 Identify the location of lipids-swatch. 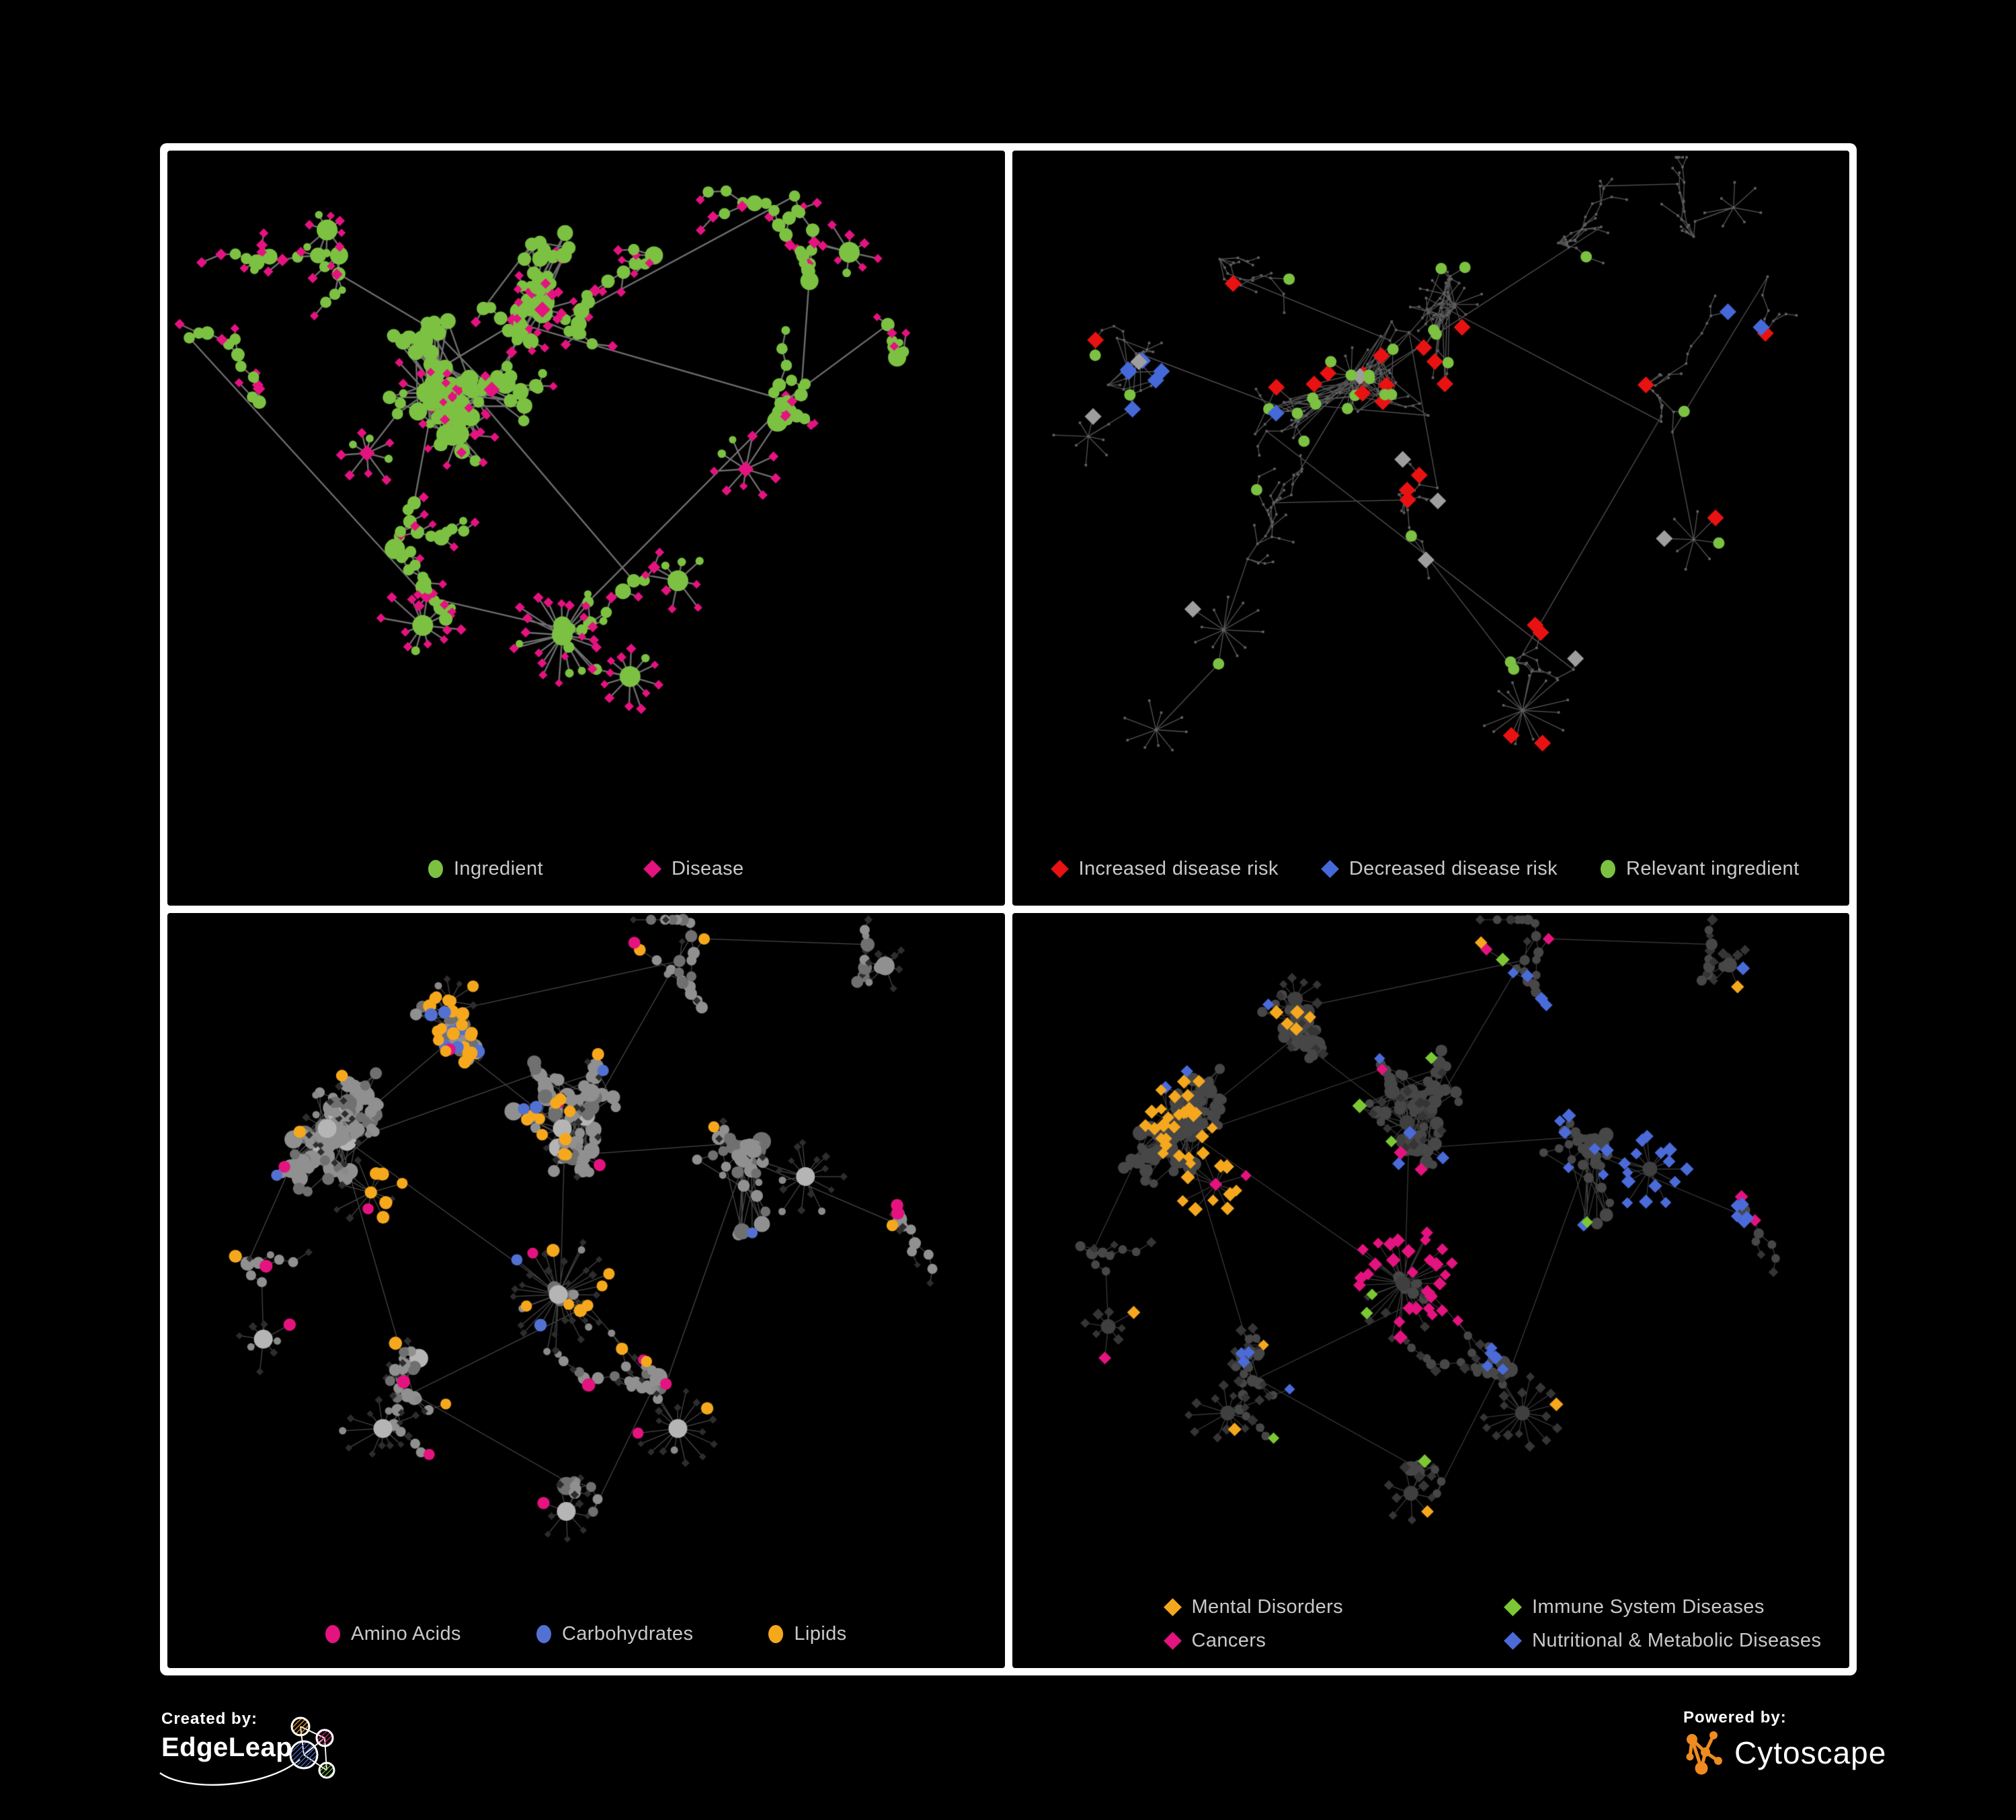
(776, 1634).